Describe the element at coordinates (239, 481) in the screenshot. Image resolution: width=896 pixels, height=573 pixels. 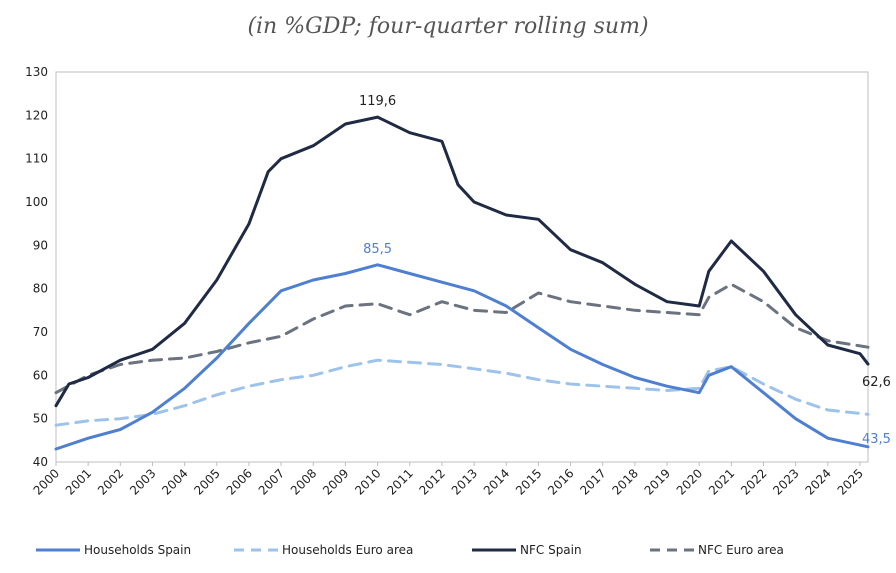
I see `x-tick-label: 2006` at that location.